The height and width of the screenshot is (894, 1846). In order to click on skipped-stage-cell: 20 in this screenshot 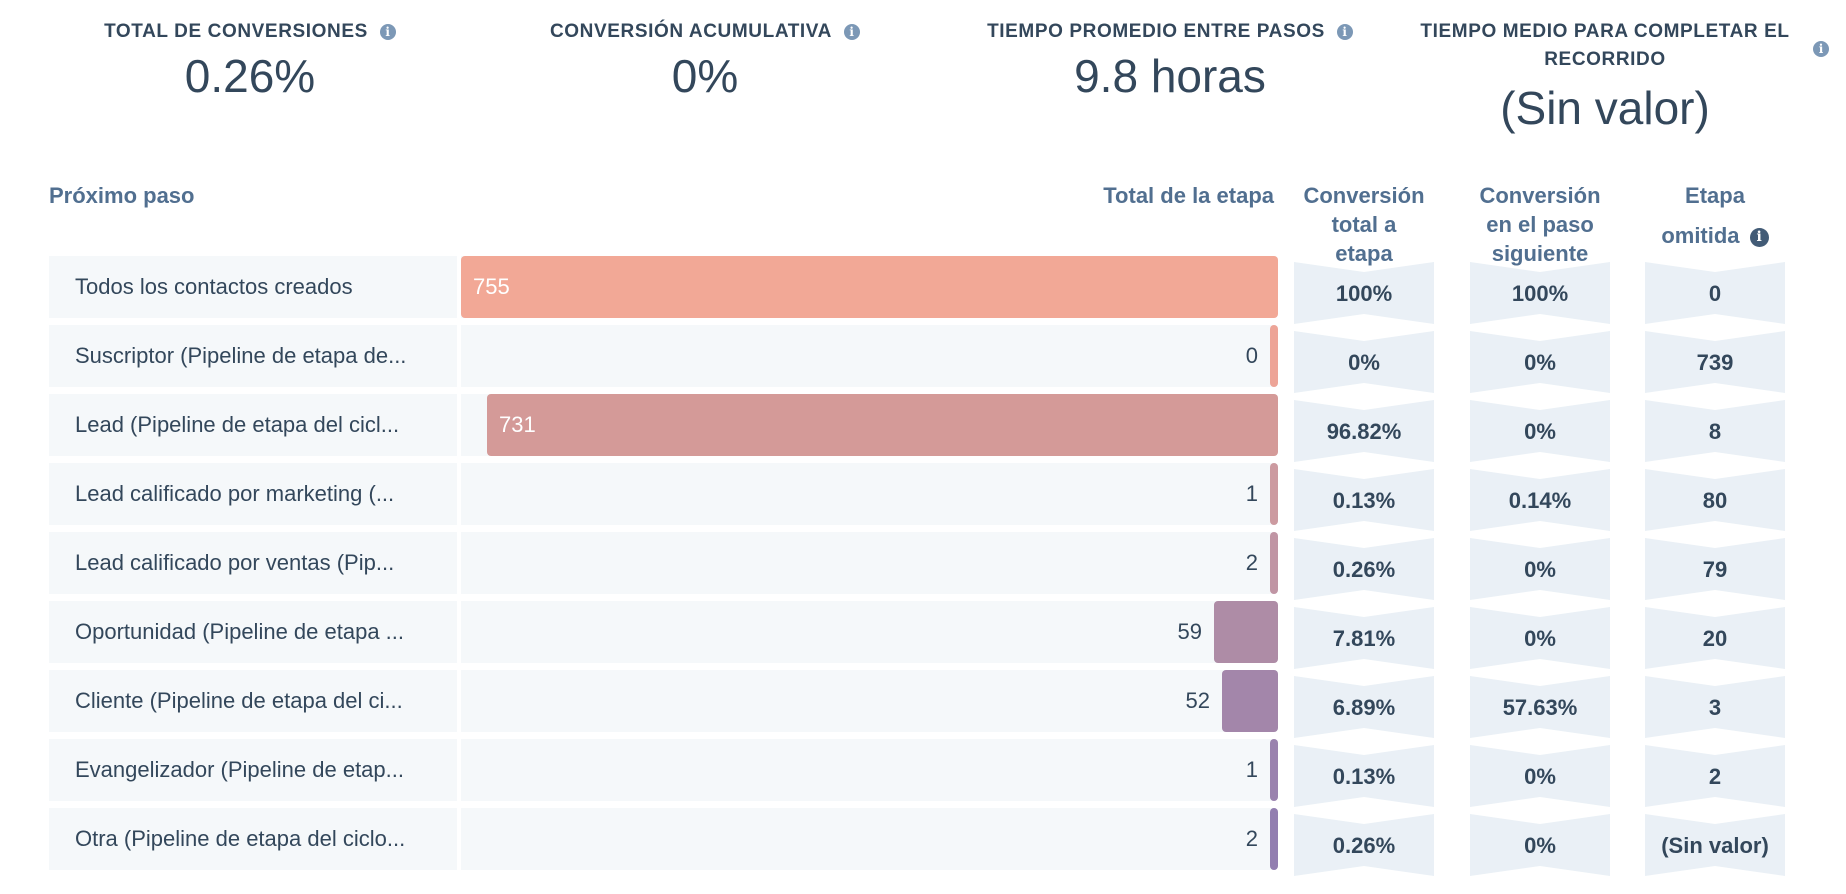, I will do `click(1715, 638)`.